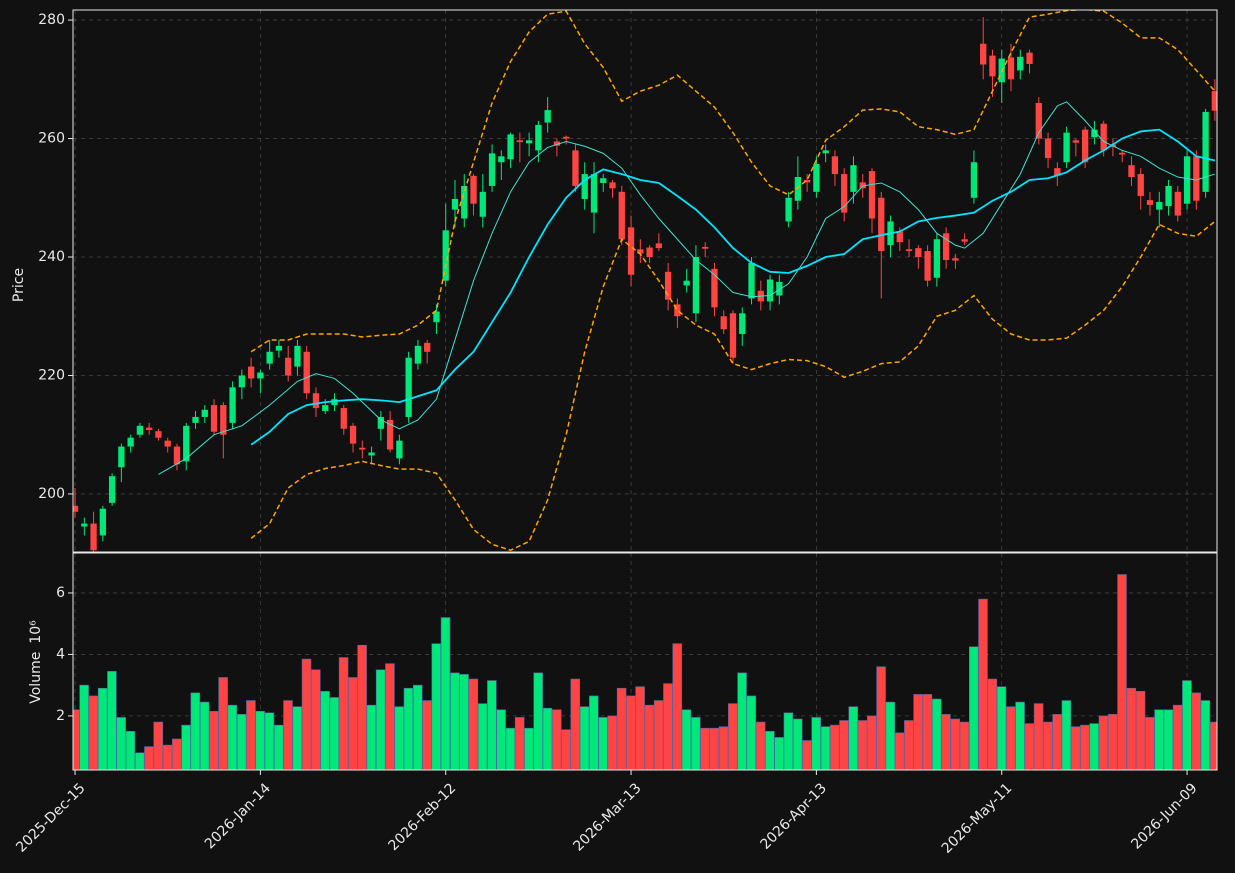 The image size is (1235, 873). I want to click on y-tick-label: 2, so click(60, 716).